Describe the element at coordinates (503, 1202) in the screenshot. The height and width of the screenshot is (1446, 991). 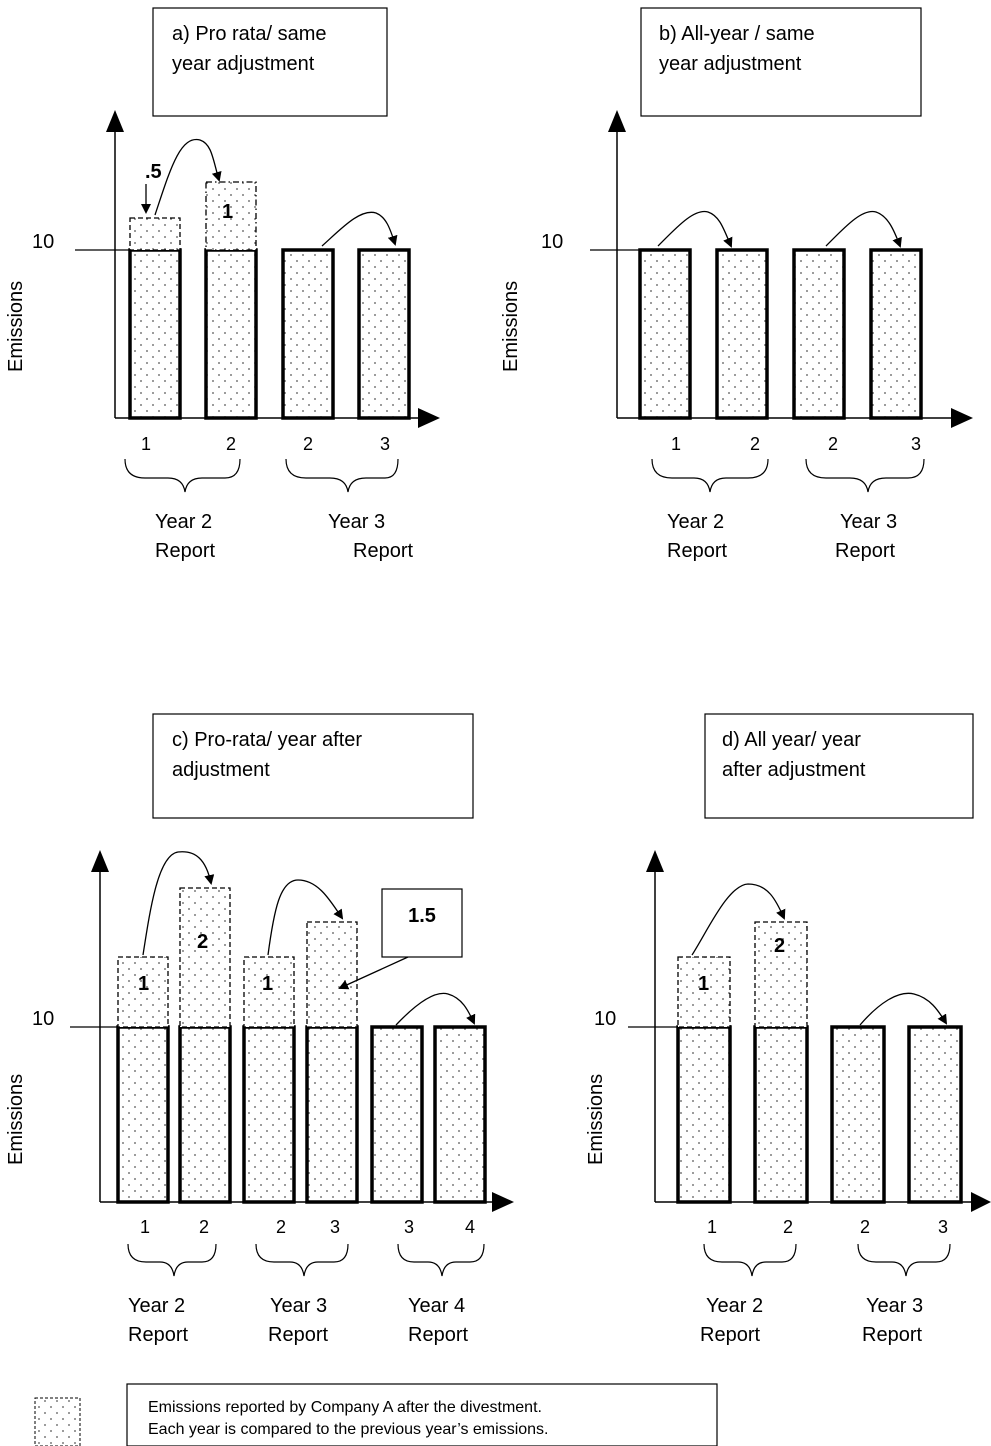
I see `panel-c-x-arrowhead` at that location.